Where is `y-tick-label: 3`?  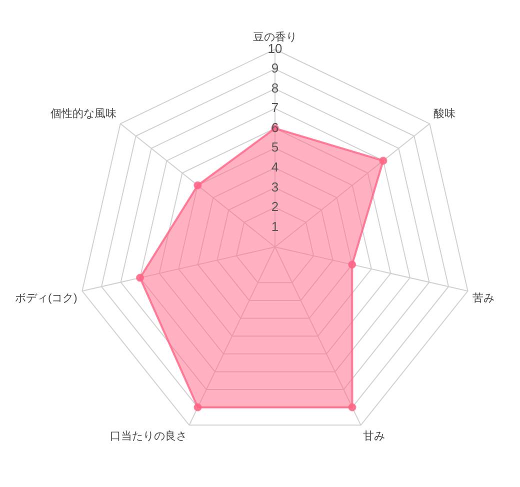 y-tick-label: 3 is located at coordinates (275, 186).